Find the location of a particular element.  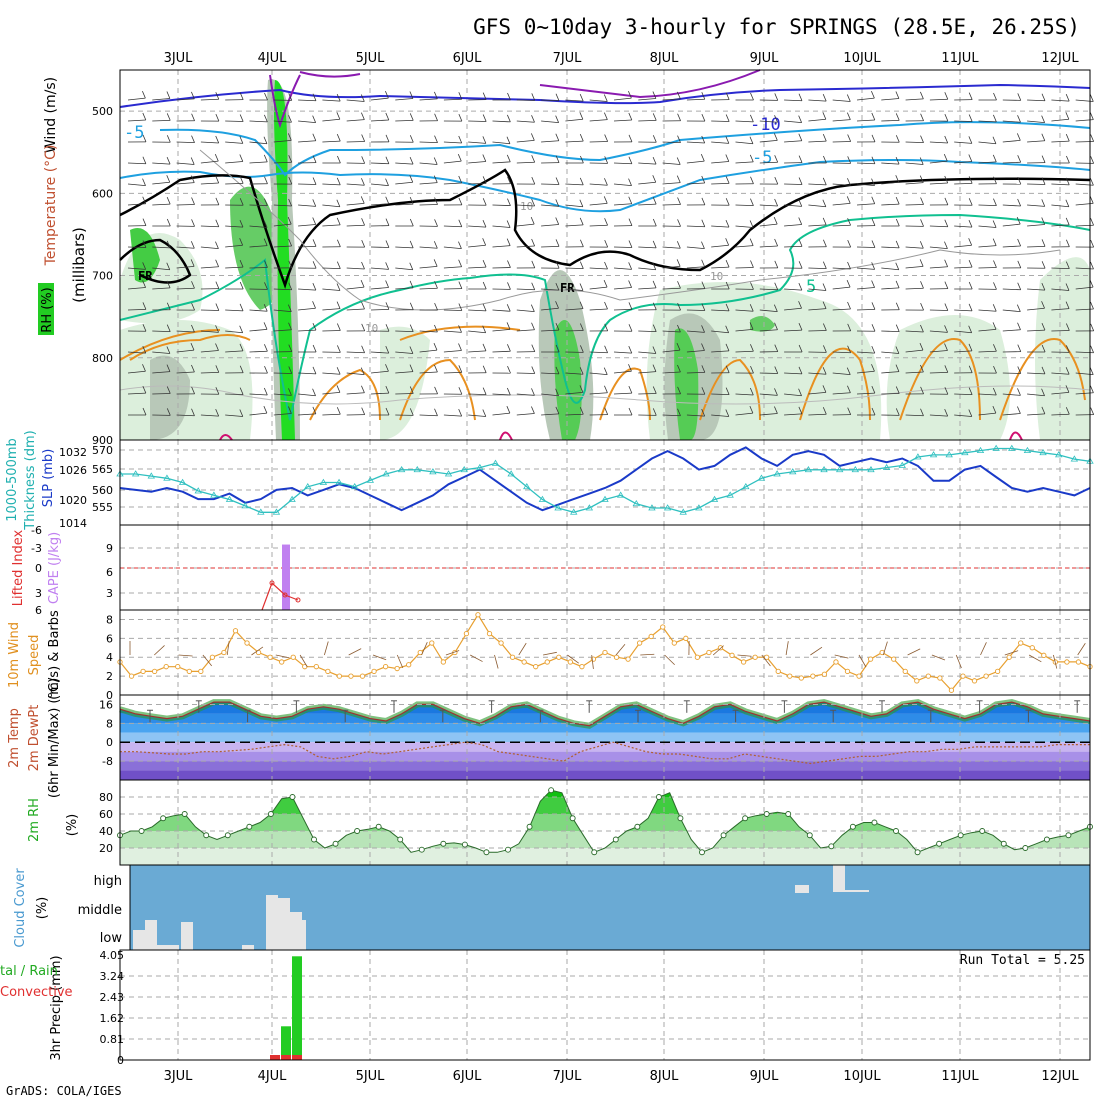

cape-bar is located at coordinates (286, 577).